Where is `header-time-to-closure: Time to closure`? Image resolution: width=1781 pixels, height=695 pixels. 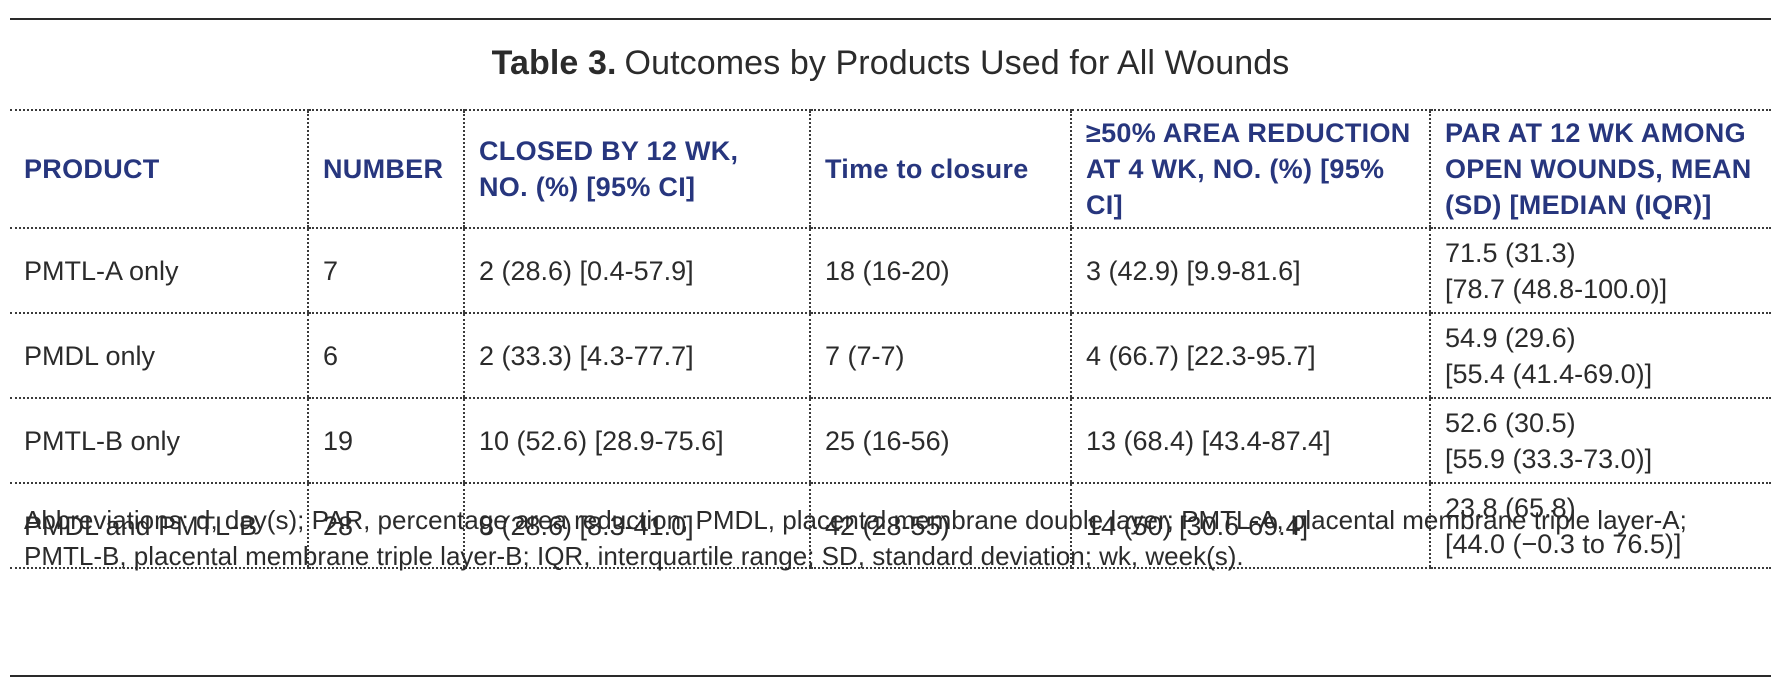
header-time-to-closure: Time to closure is located at coordinates (940, 169).